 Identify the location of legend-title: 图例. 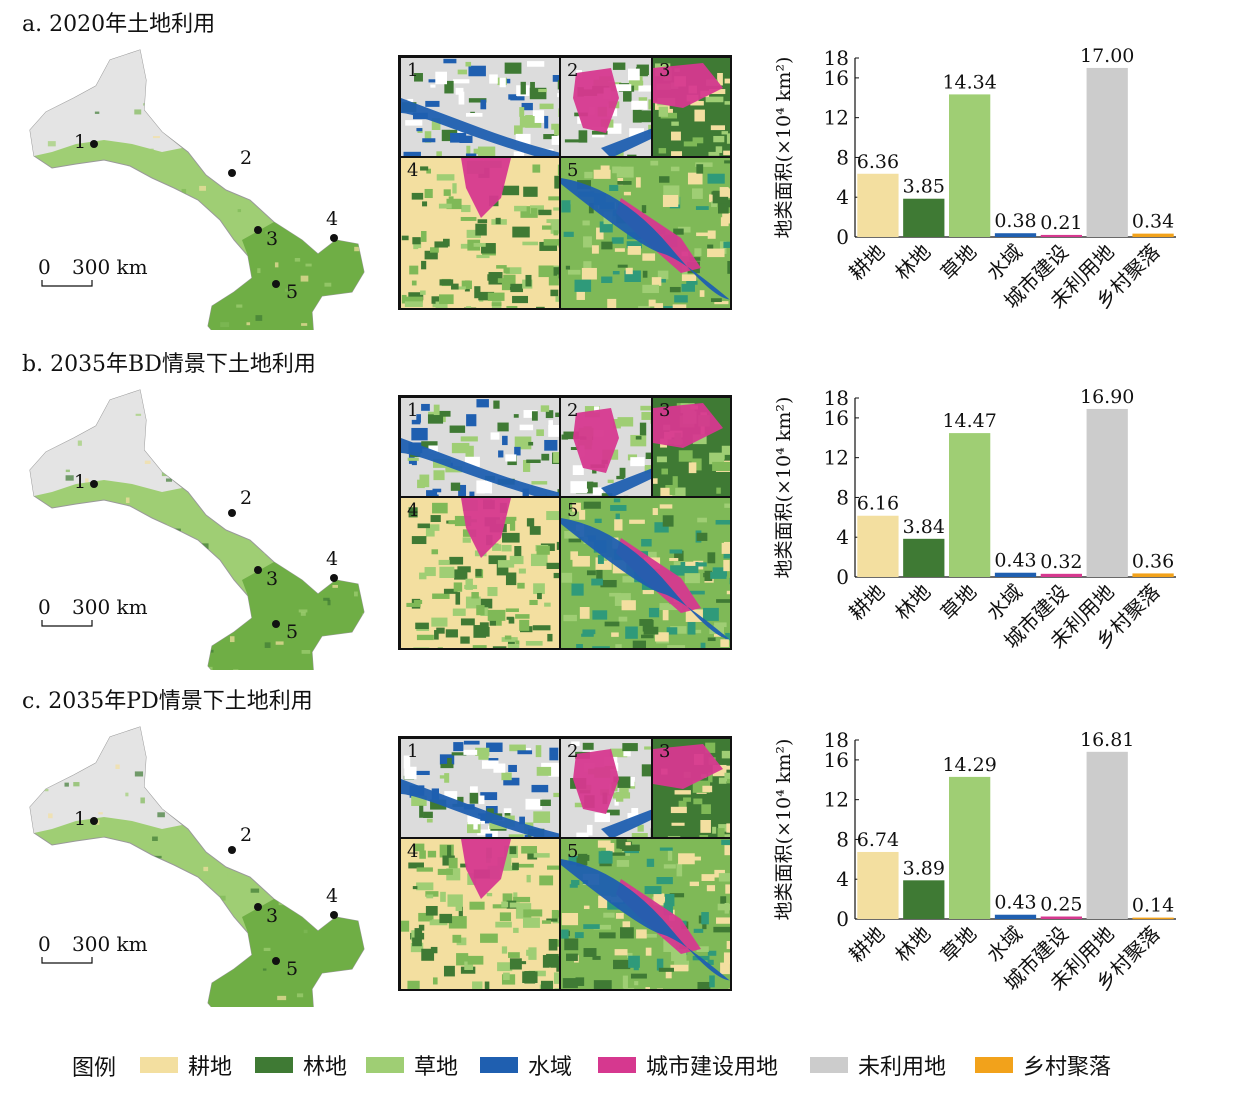
(94, 1068).